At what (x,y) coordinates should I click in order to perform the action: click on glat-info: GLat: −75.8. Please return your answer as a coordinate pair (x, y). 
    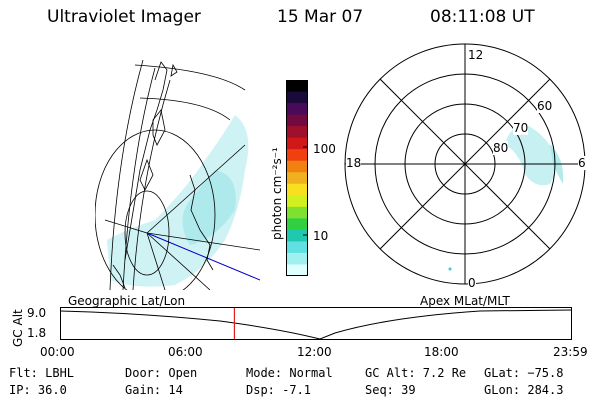
    Looking at the image, I should click on (524, 373).